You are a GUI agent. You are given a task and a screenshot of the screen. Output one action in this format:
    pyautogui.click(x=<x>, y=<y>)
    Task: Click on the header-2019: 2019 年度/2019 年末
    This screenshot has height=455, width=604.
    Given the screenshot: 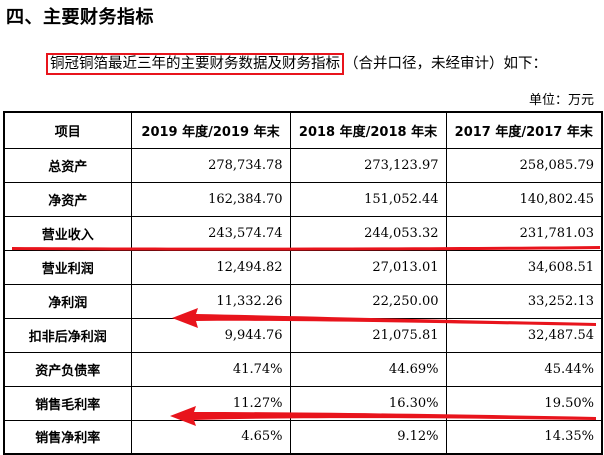 What is the action you would take?
    pyautogui.click(x=210, y=130)
    